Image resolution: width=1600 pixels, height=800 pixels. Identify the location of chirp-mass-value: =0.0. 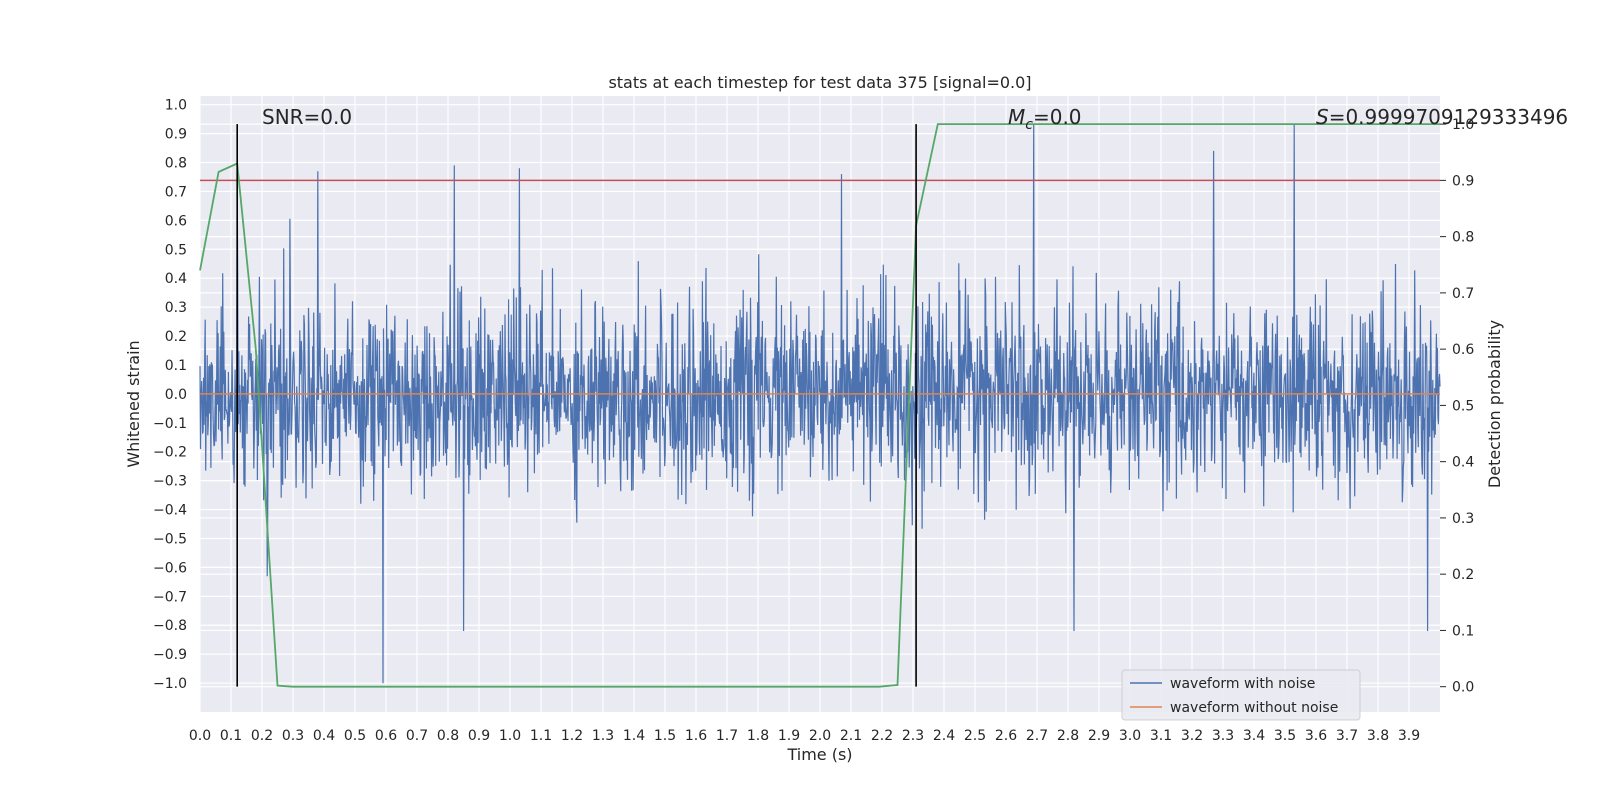
(1057, 117).